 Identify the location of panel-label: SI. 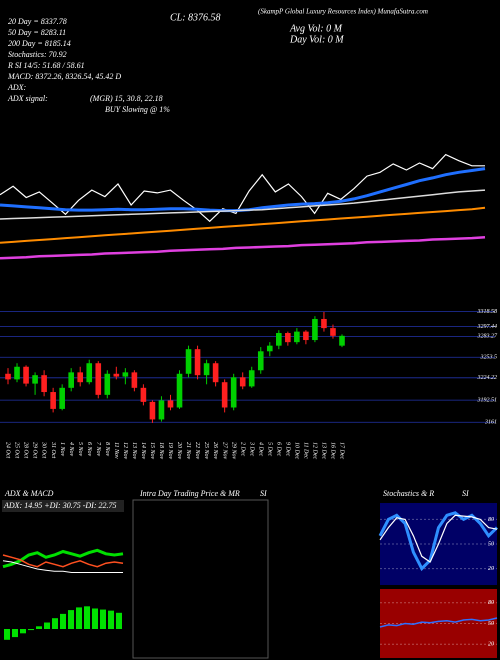
(465, 493).